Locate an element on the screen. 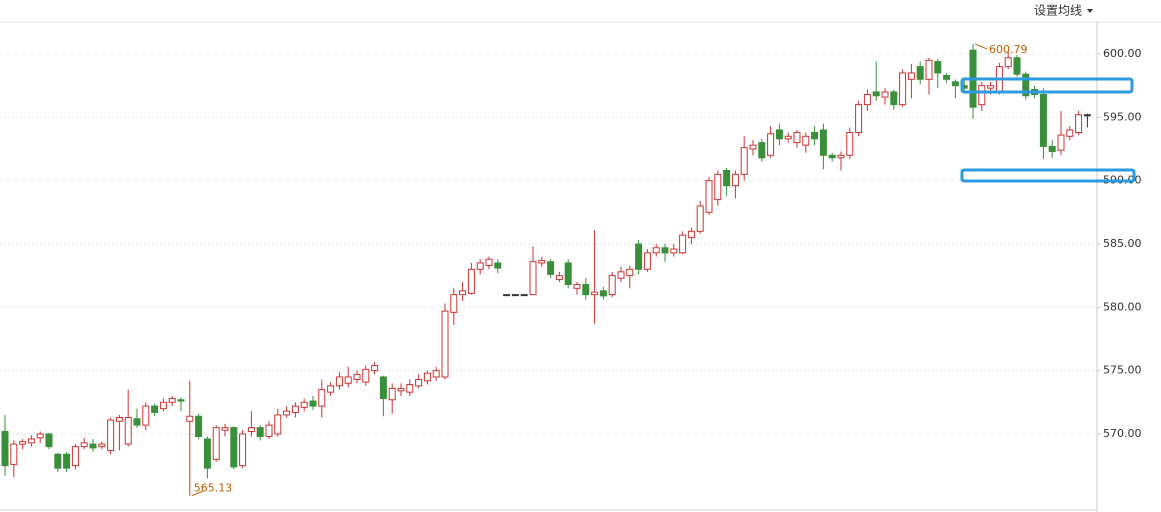  high-annotation: 600.79 is located at coordinates (1008, 49).